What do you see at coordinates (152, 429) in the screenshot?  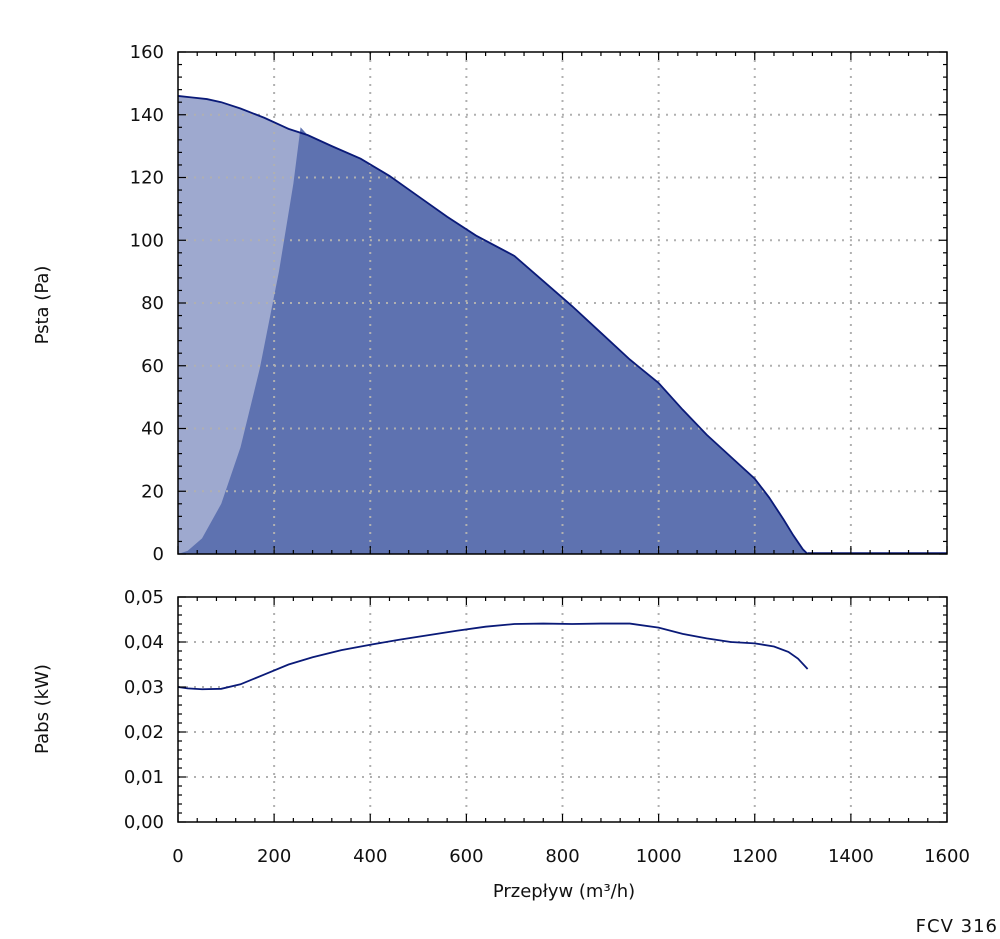 I see `y-tick-label: 40` at bounding box center [152, 429].